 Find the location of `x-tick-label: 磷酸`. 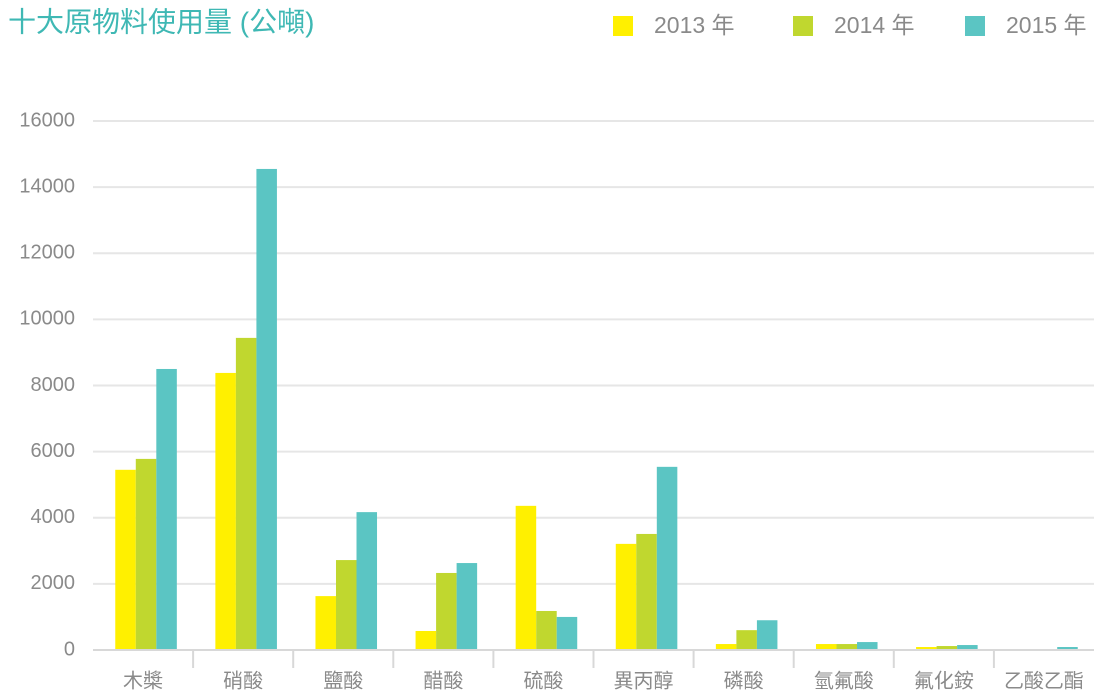

x-tick-label: 磷酸 is located at coordinates (744, 680).